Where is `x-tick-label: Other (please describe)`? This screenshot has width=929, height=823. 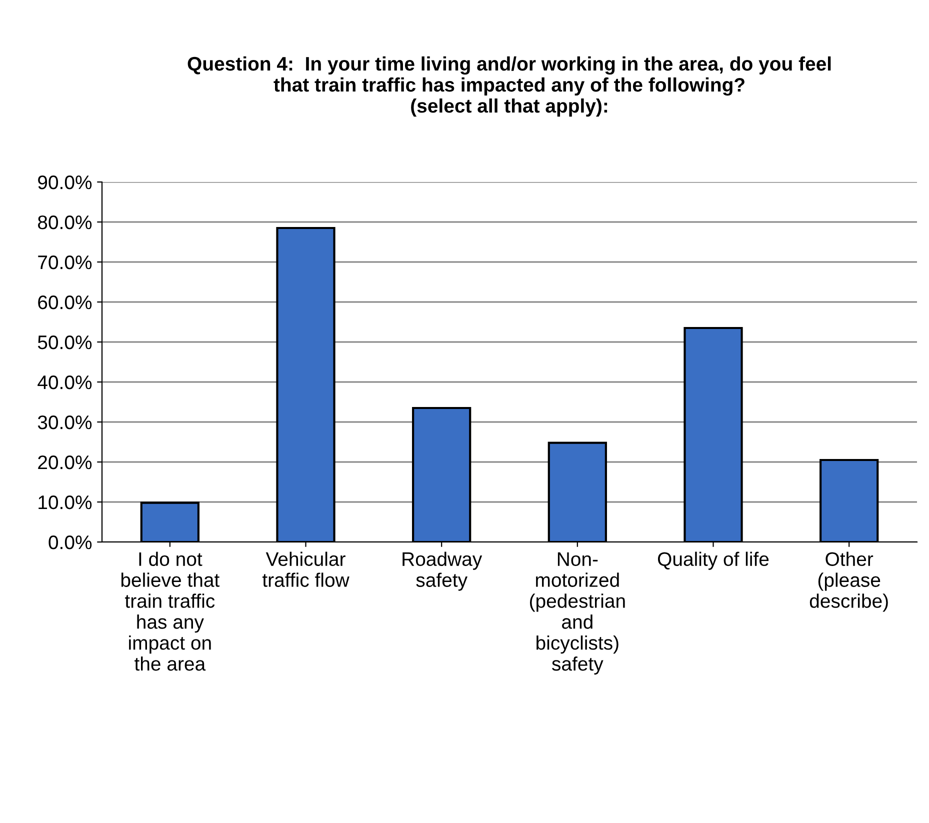 x-tick-label: Other (please describe) is located at coordinates (849, 582).